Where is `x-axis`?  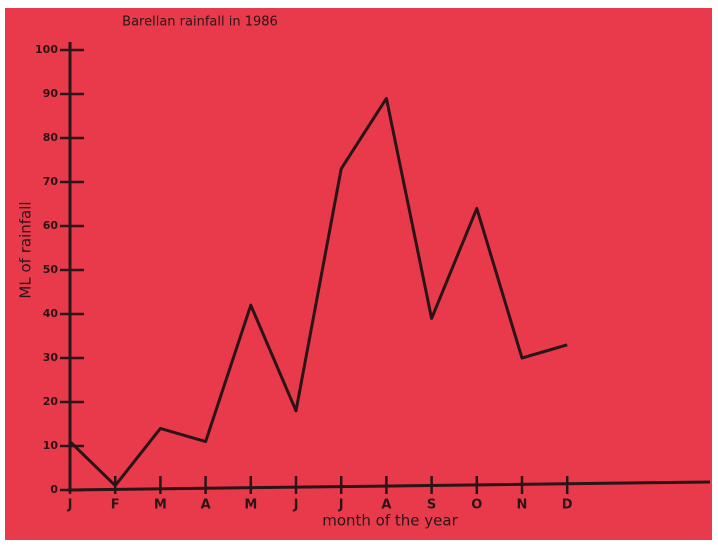 x-axis is located at coordinates (389, 486).